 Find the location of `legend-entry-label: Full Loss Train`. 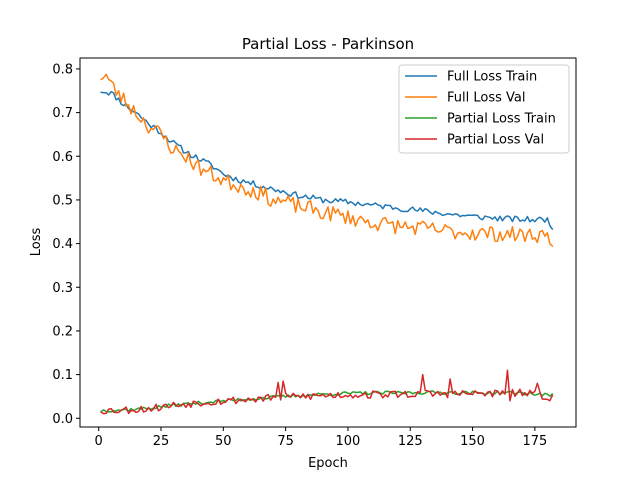

legend-entry-label: Full Loss Train is located at coordinates (492, 77).